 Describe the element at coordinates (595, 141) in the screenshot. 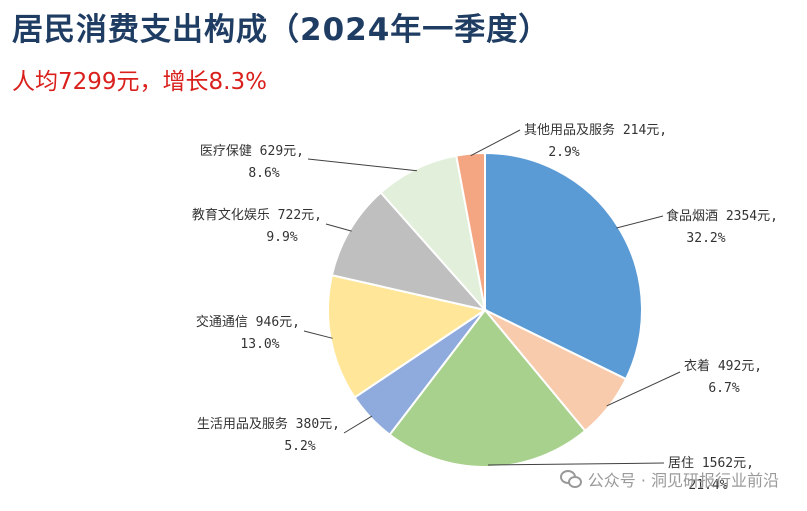

I see `slice-label: 其他用品及服务 214元, 2.9%` at that location.